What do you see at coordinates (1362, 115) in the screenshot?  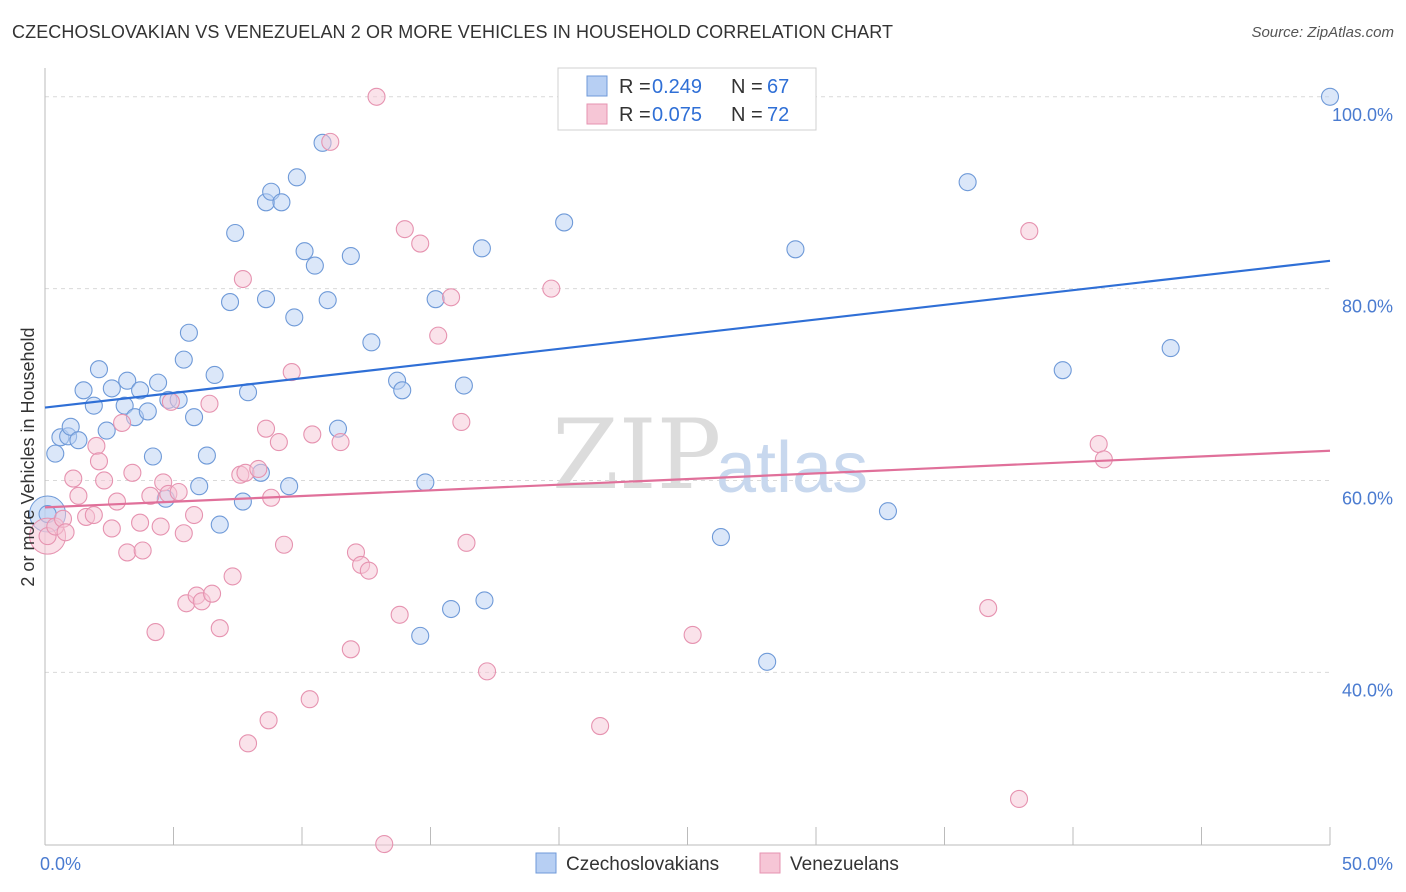 I see `y-tick-label-3: 100.0%` at bounding box center [1362, 115].